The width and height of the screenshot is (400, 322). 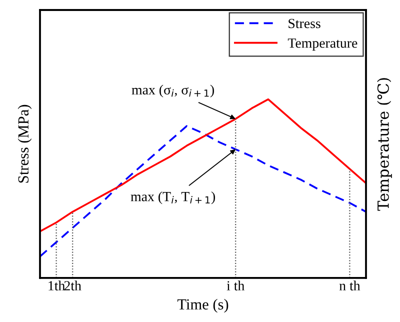 What do you see at coordinates (202, 305) in the screenshot?
I see `x-axis-title: Time (s)` at bounding box center [202, 305].